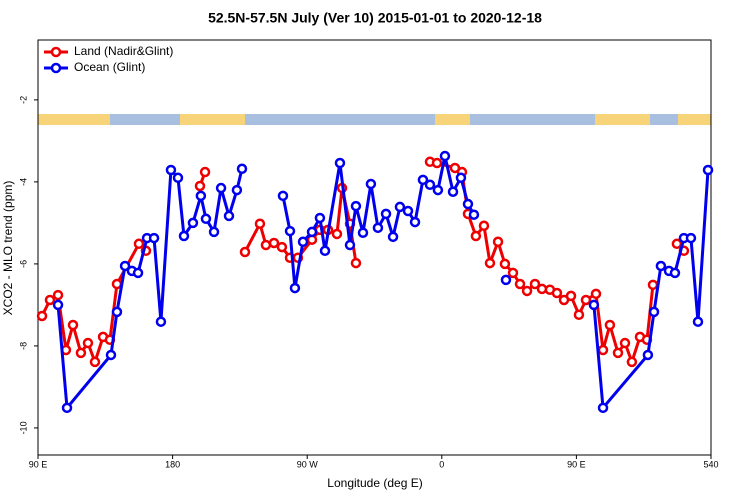 The image size is (750, 500). I want to click on y-tick-label: -6, so click(23, 264).